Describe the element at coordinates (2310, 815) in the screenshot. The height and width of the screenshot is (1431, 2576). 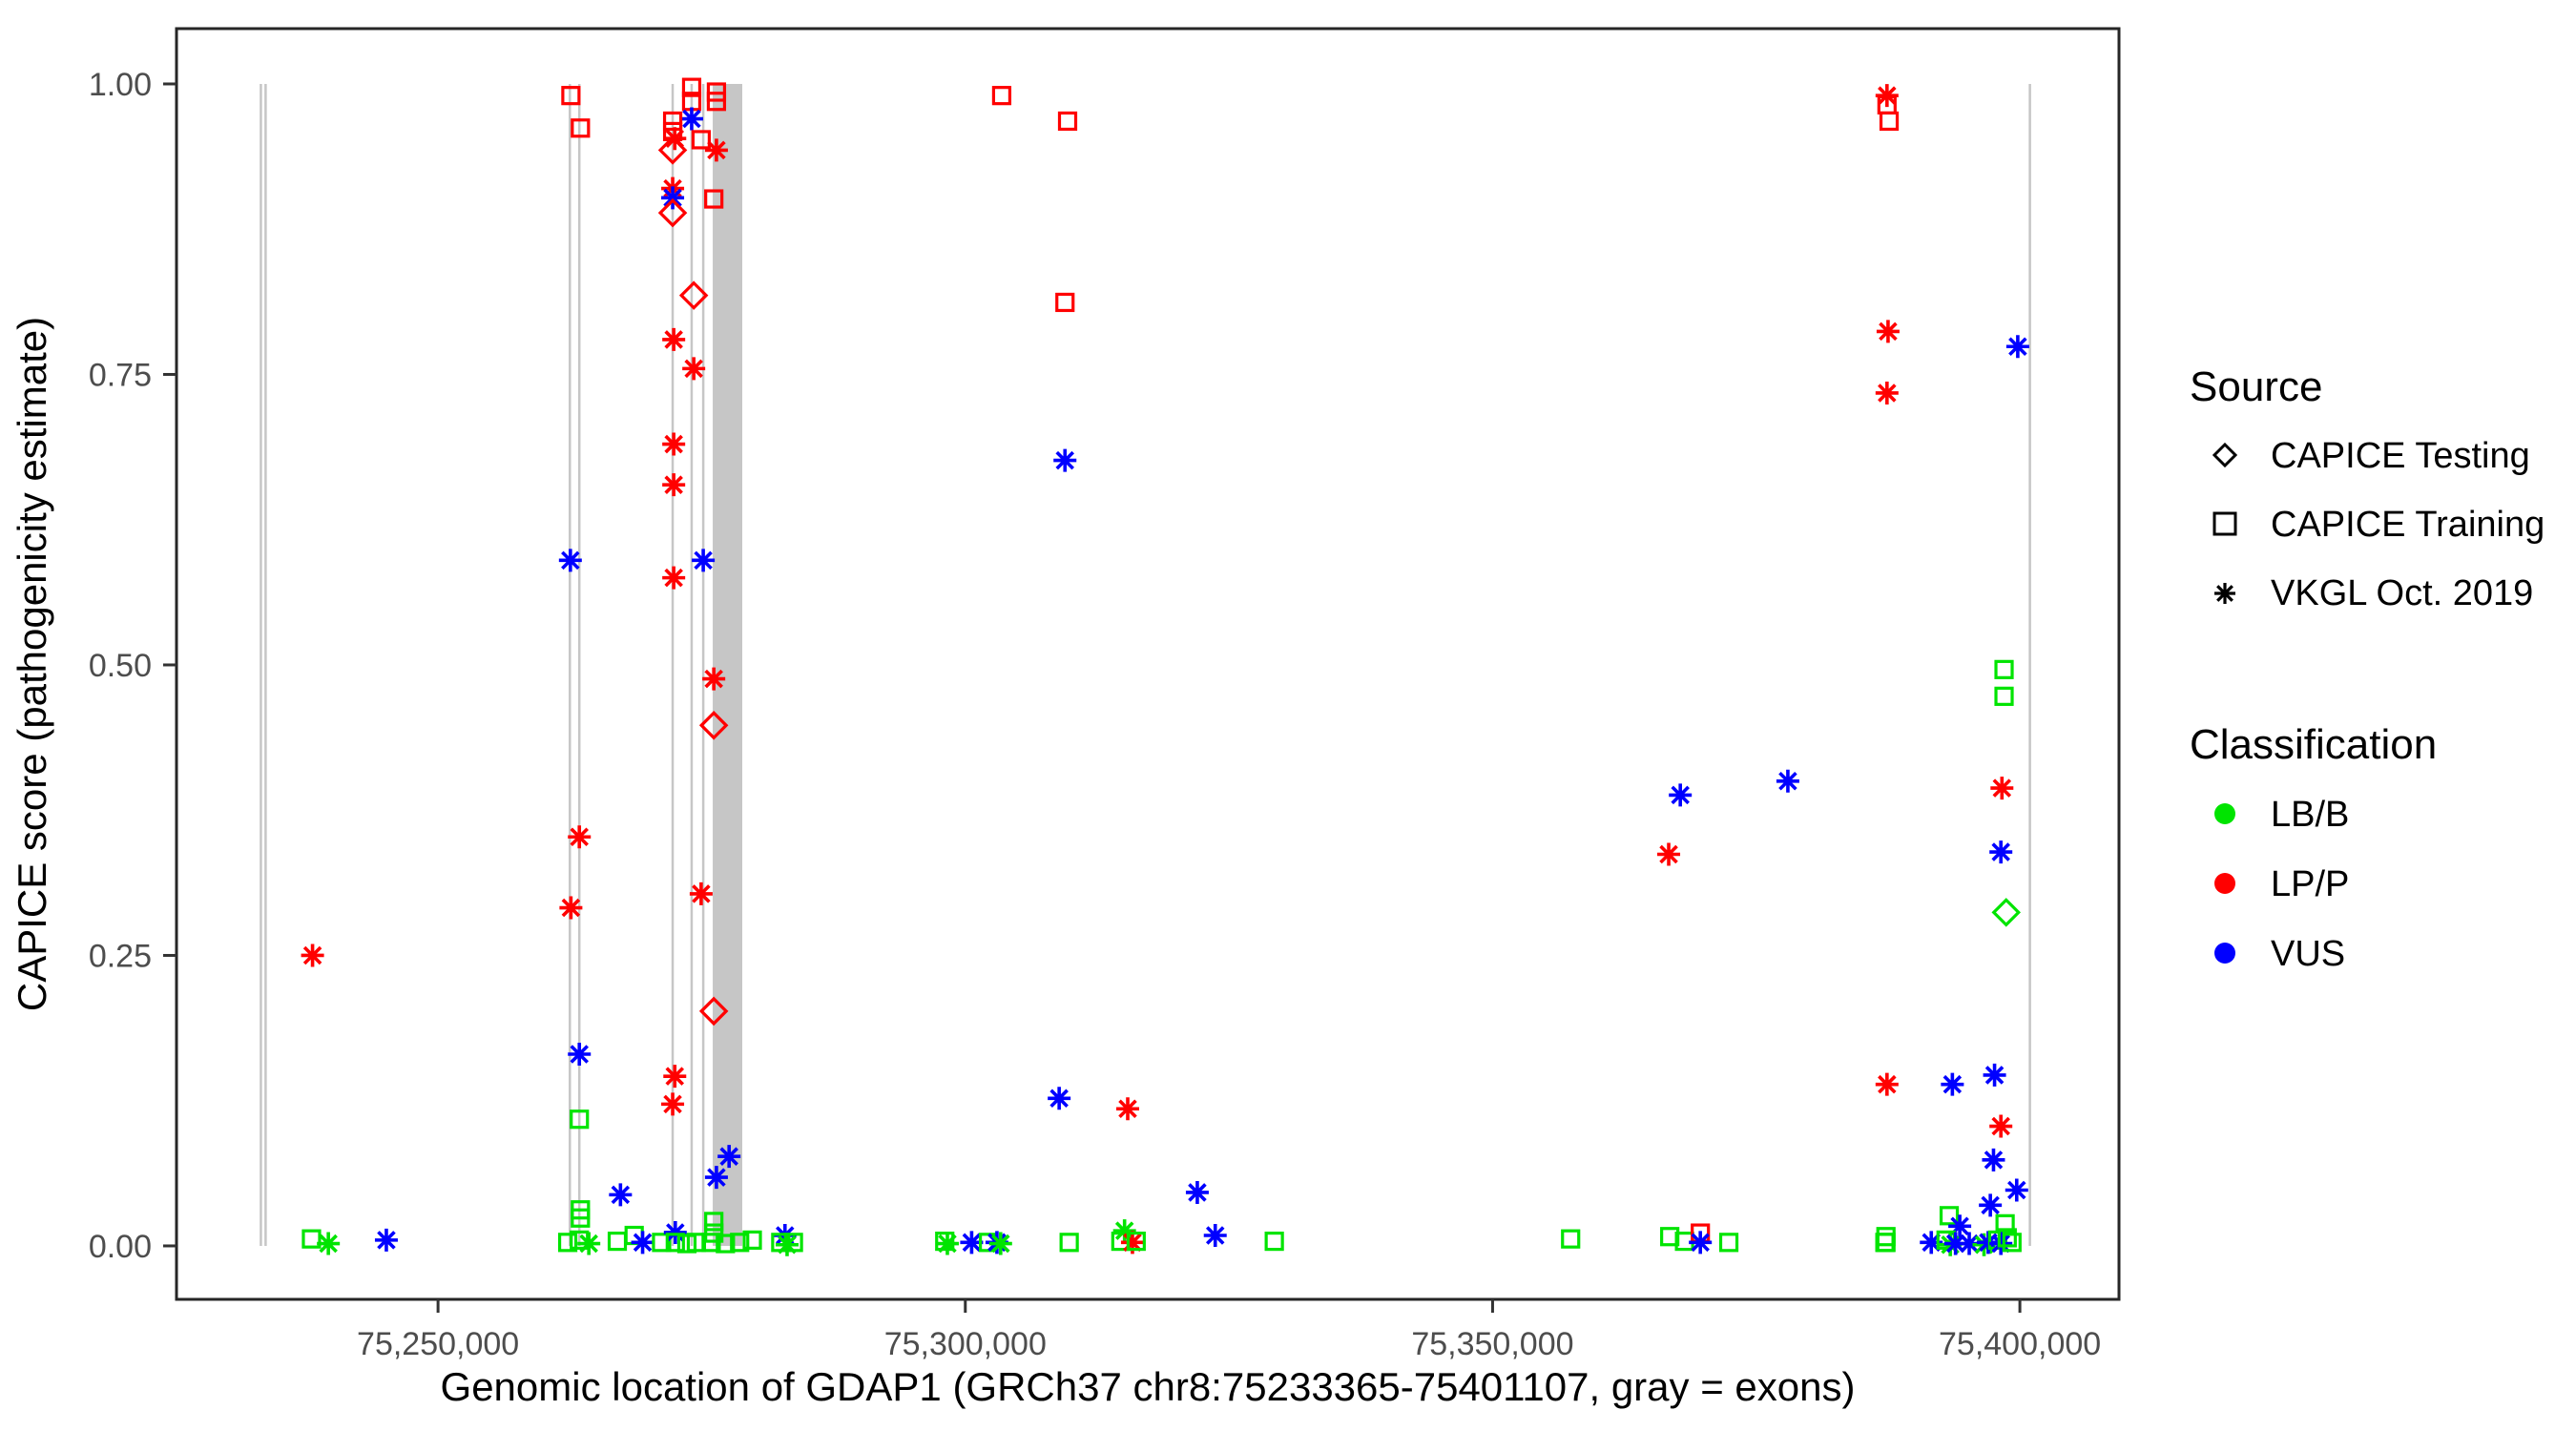
I see `legend-item-label: LB/B` at that location.